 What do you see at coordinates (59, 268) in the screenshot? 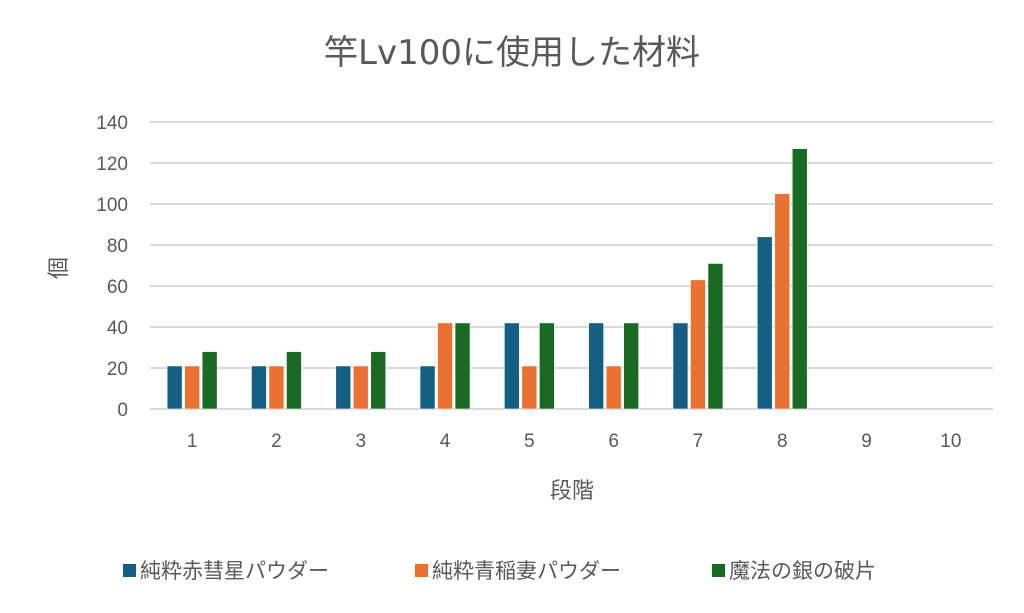
I see `y-axis-label: 個` at bounding box center [59, 268].